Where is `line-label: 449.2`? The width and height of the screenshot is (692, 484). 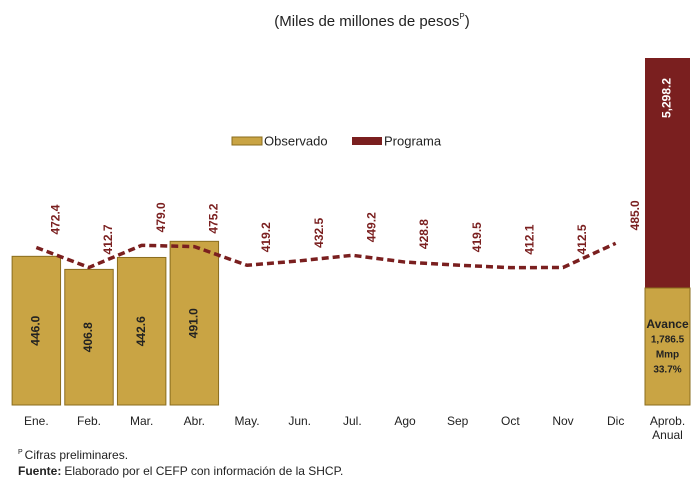 line-label: 449.2 is located at coordinates (372, 227).